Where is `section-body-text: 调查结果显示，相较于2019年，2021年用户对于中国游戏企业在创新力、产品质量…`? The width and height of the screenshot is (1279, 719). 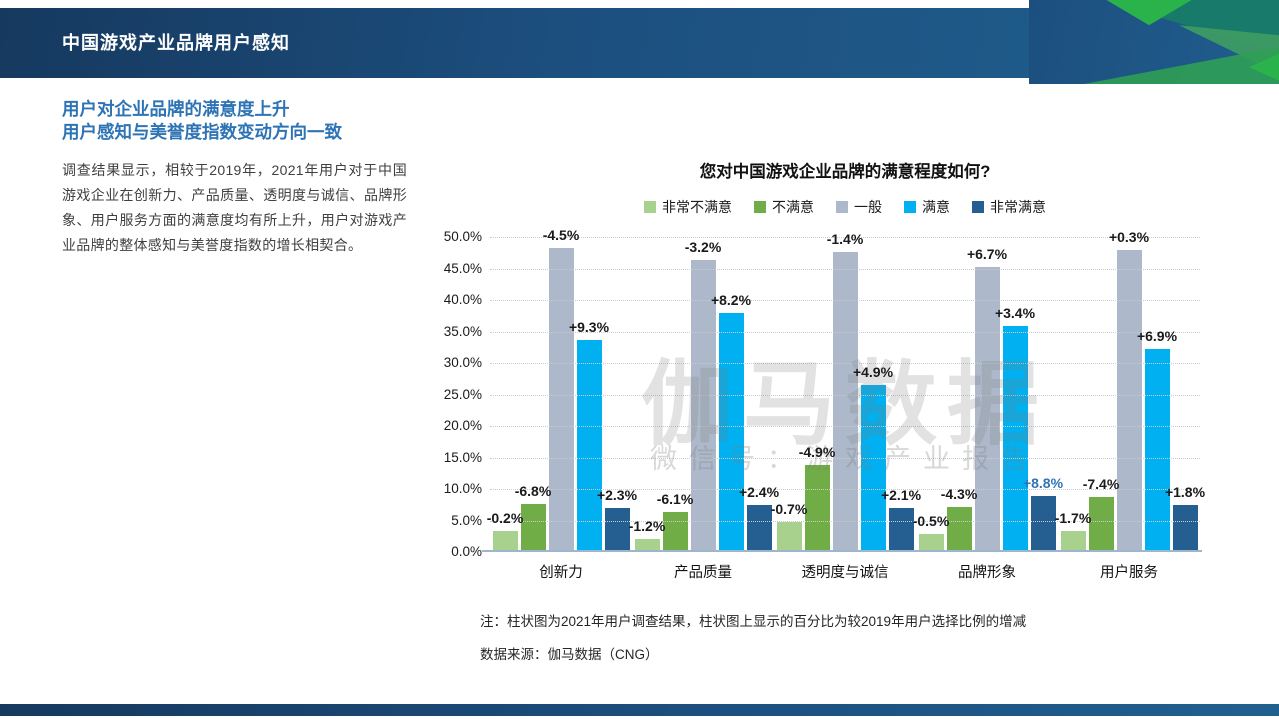 section-body-text: 调查结果显示，相较于2019年，2021年用户对于中国游戏企业在创新力、产品质量… is located at coordinates (234, 207).